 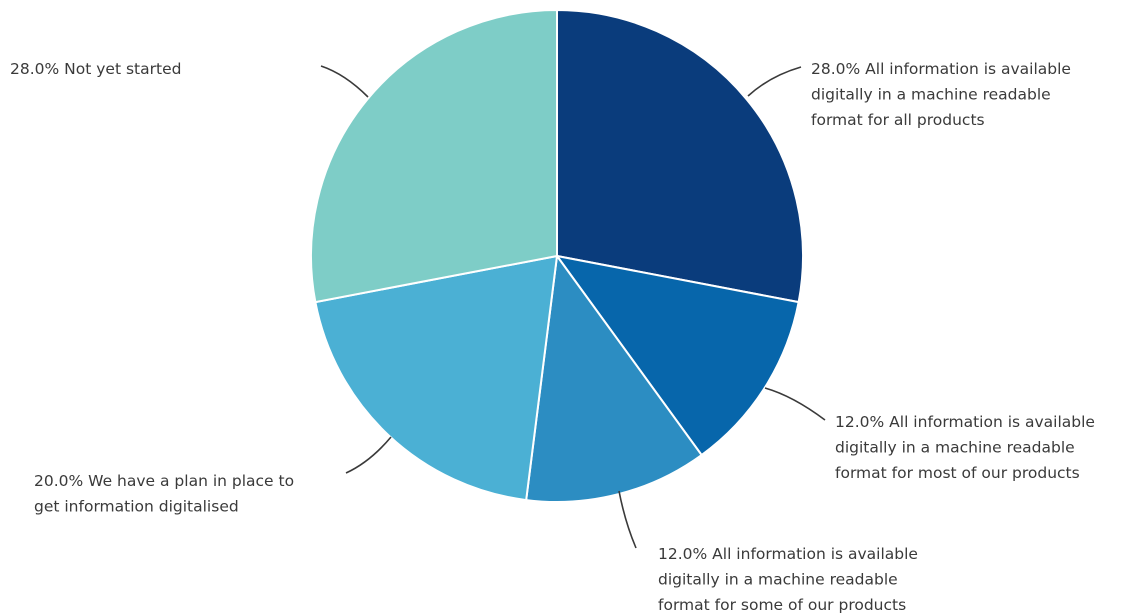 I want to click on slice-label-percent-line: 20.0% We have a plan in place to, so click(x=164, y=481).